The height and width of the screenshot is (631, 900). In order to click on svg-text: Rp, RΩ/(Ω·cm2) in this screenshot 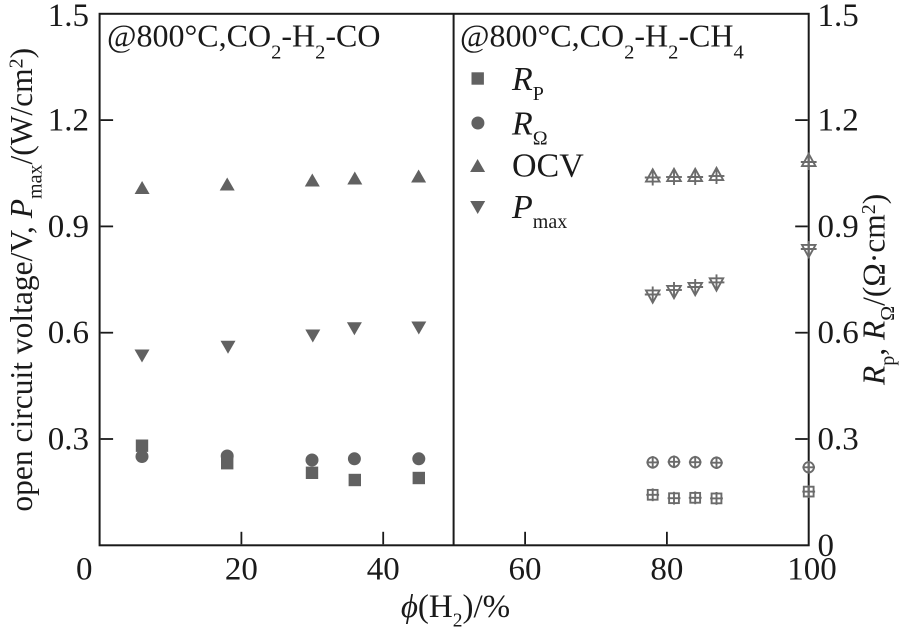, I will do `click(878, 290)`.